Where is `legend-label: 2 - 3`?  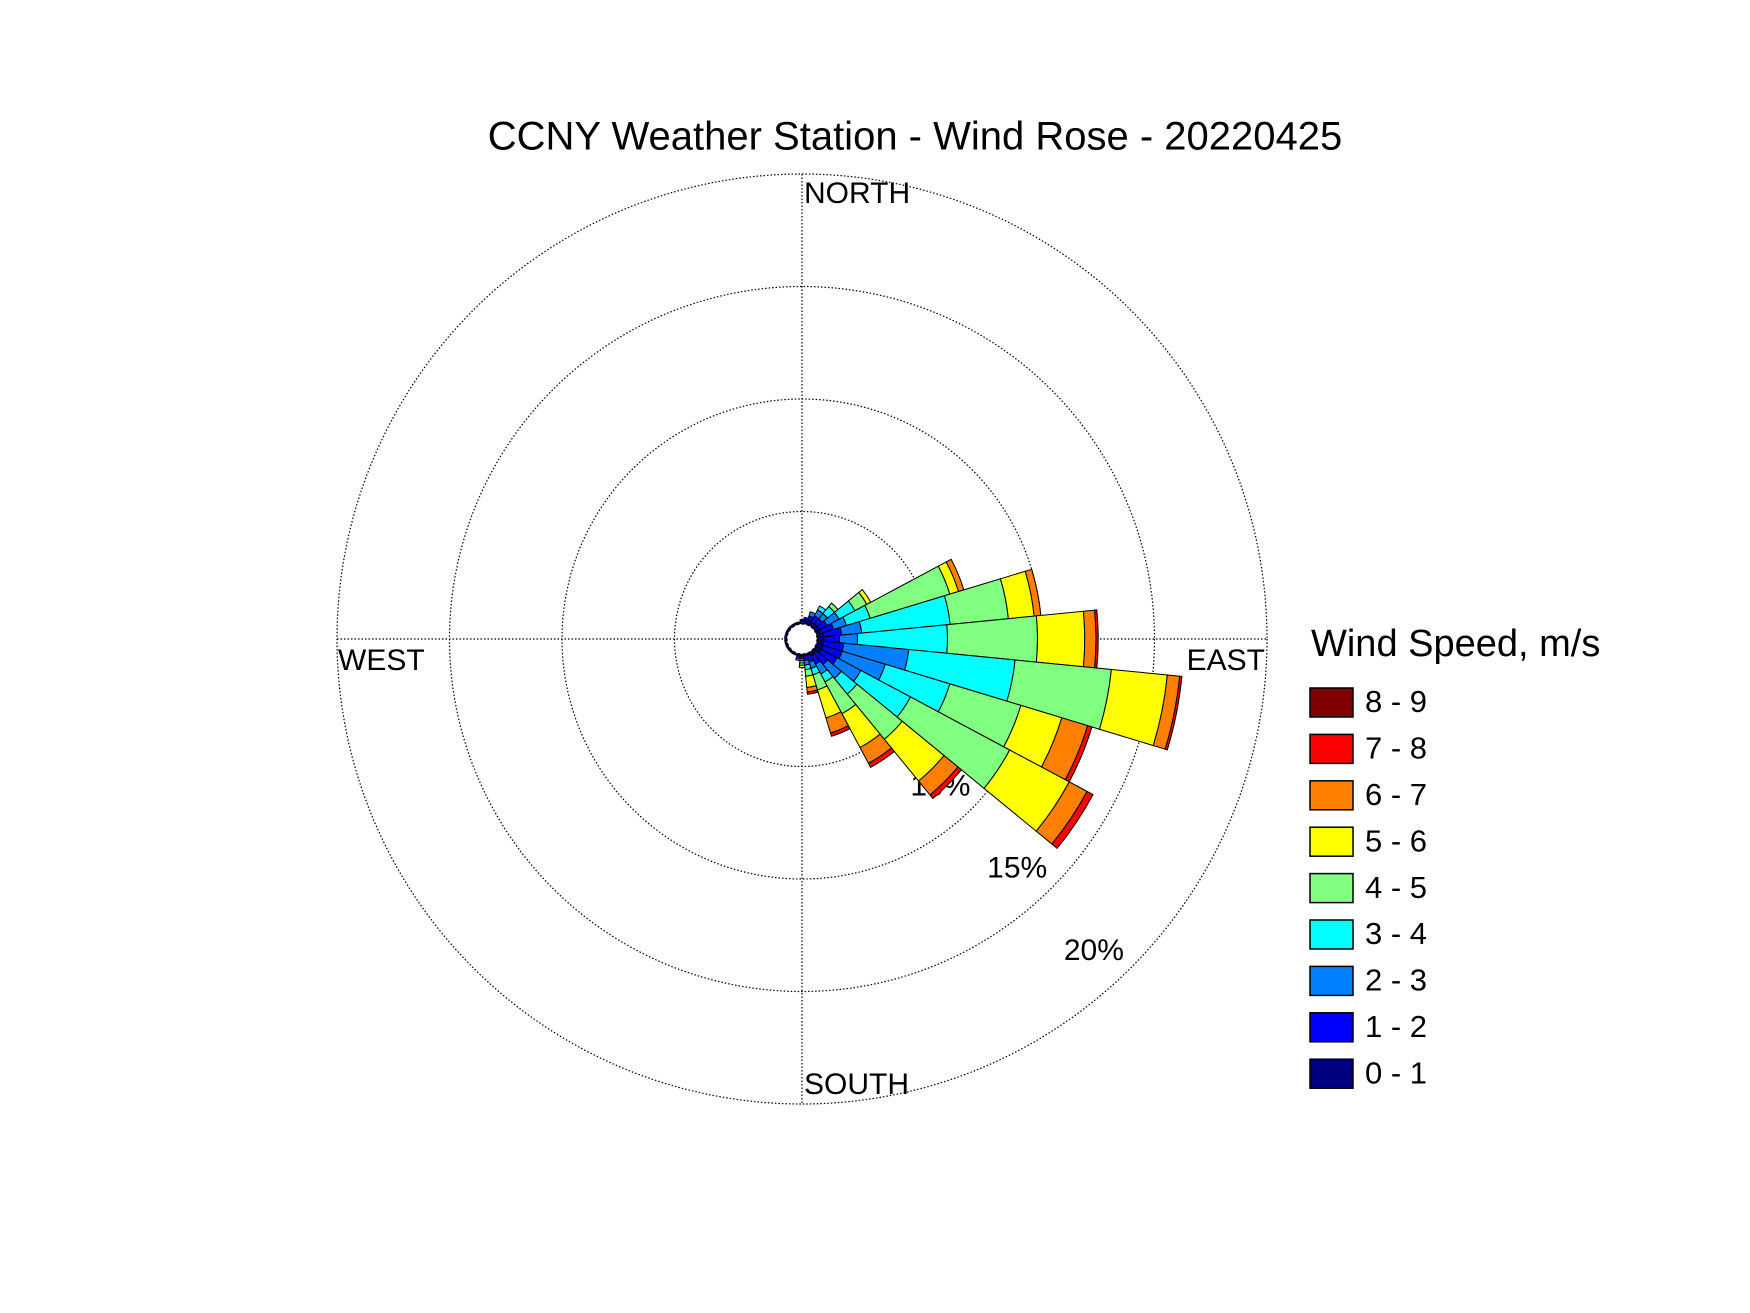
legend-label: 2 - 3 is located at coordinates (1396, 980).